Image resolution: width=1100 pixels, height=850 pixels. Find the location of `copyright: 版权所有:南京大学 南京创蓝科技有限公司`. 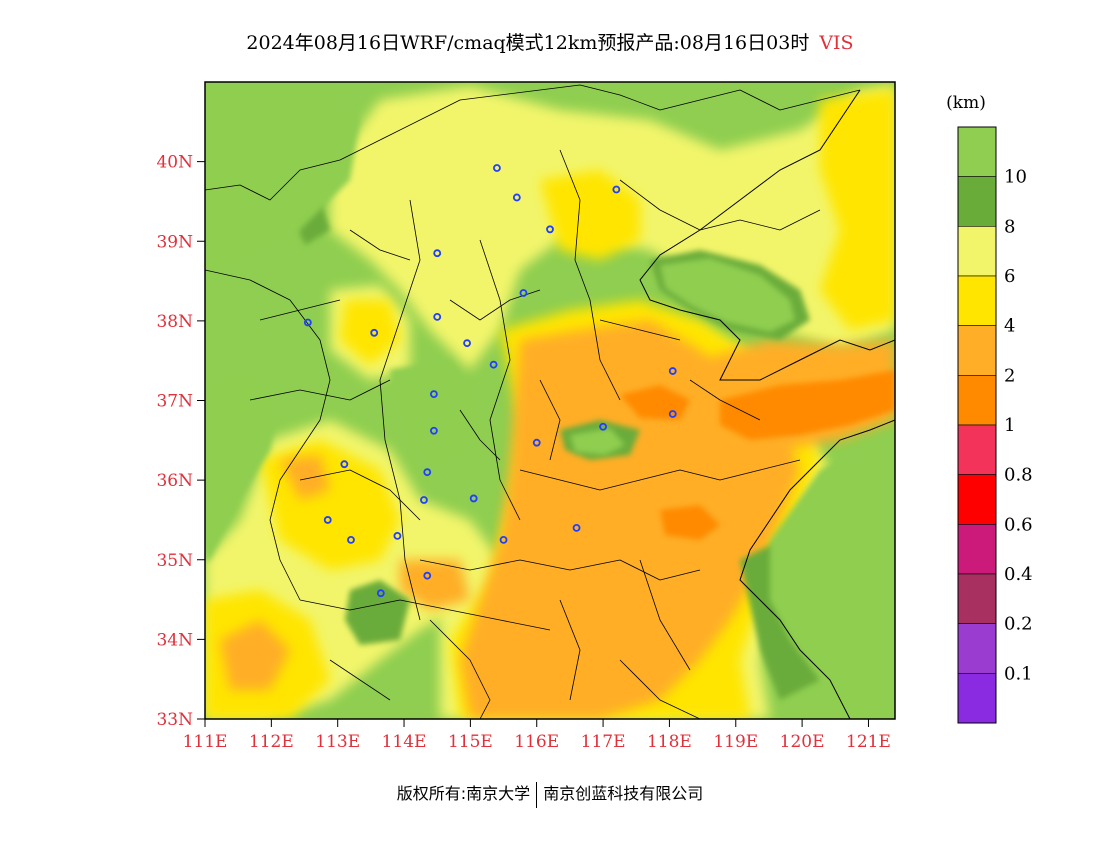

copyright: 版权所有:南京大学 南京创蓝科技有限公司 is located at coordinates (550, 794).